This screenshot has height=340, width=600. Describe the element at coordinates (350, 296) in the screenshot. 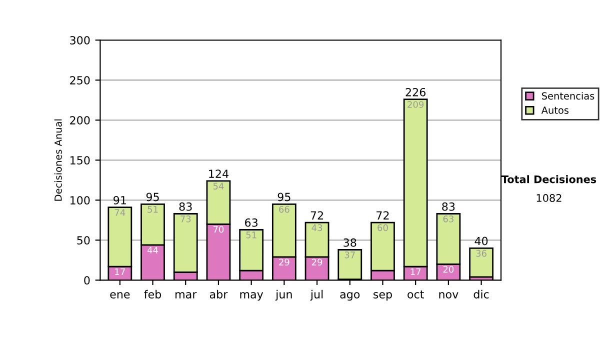

I see `x-tick-label: ago` at that location.